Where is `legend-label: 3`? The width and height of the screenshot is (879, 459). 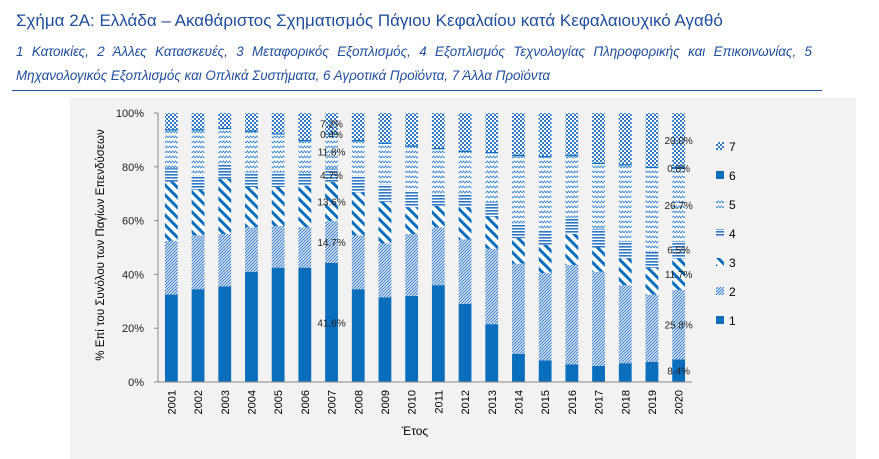 legend-label: 3 is located at coordinates (732, 263).